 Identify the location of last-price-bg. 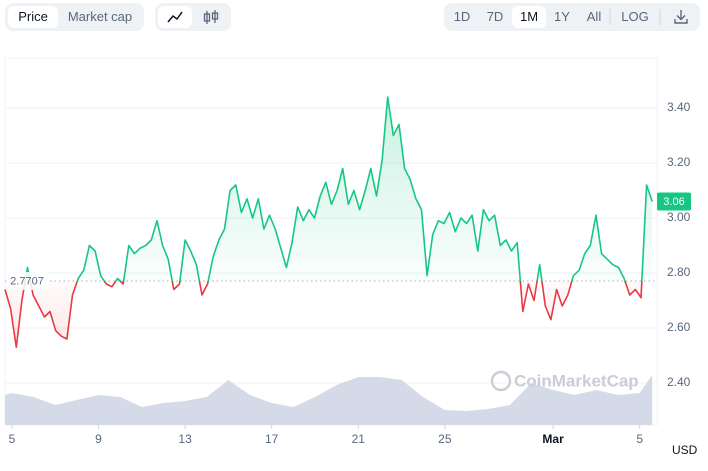
(674, 201).